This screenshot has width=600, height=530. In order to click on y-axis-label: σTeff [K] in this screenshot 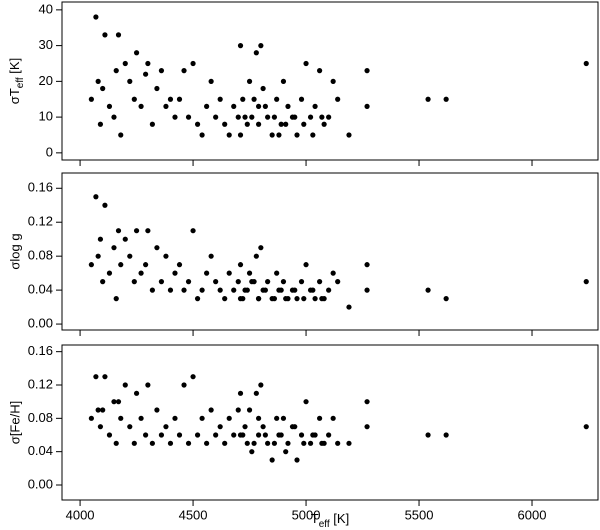, I will do `click(16, 81)`.